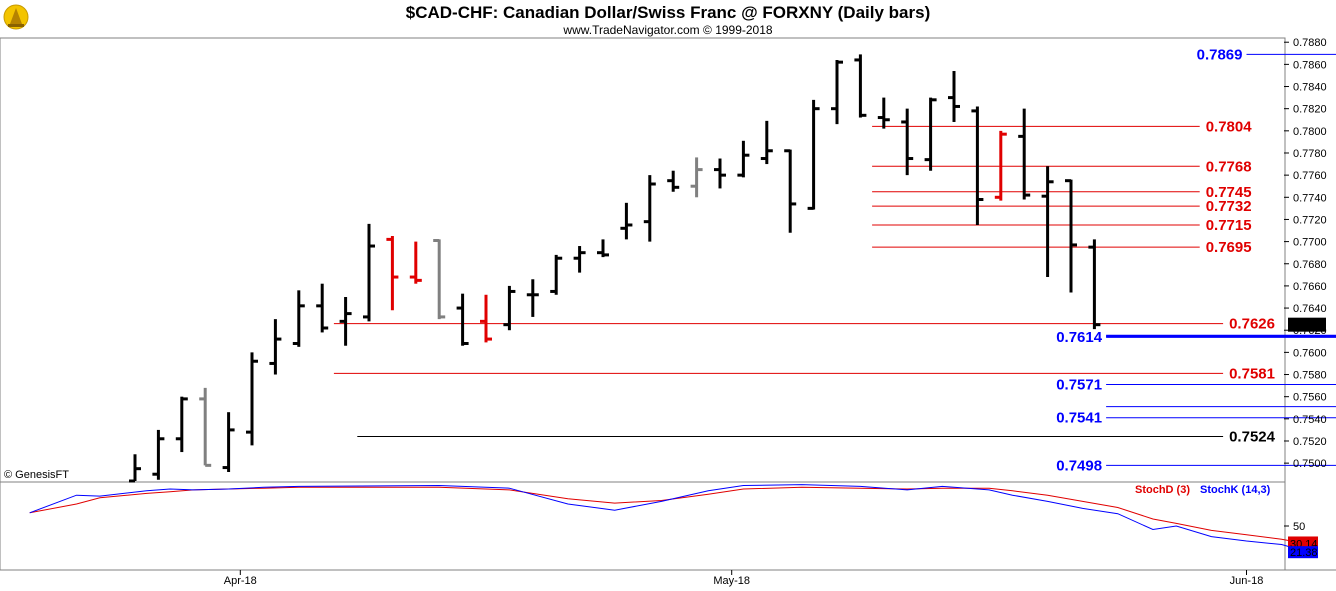  I want to click on level-label: 0.7869, so click(1220, 54).